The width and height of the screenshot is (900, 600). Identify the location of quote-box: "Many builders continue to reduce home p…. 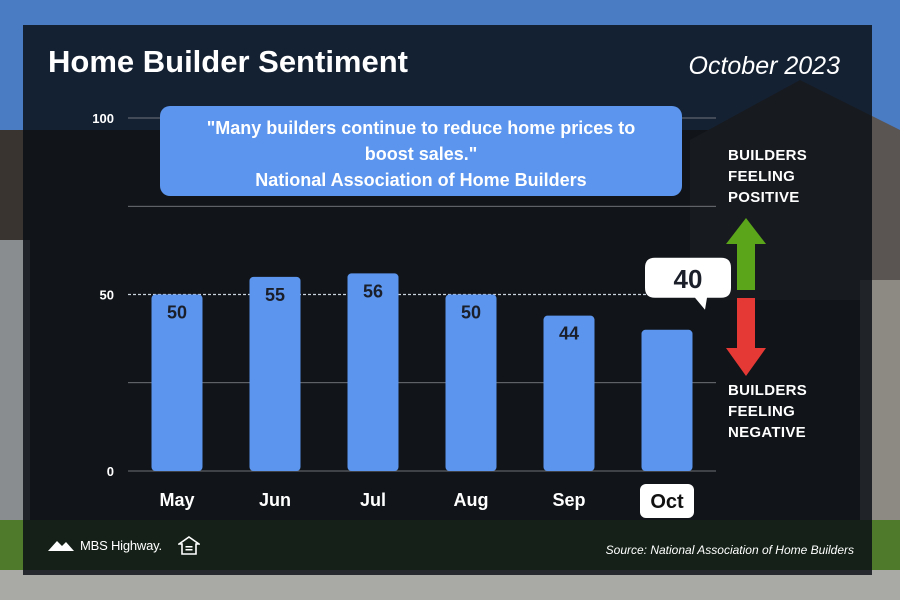
(421, 151).